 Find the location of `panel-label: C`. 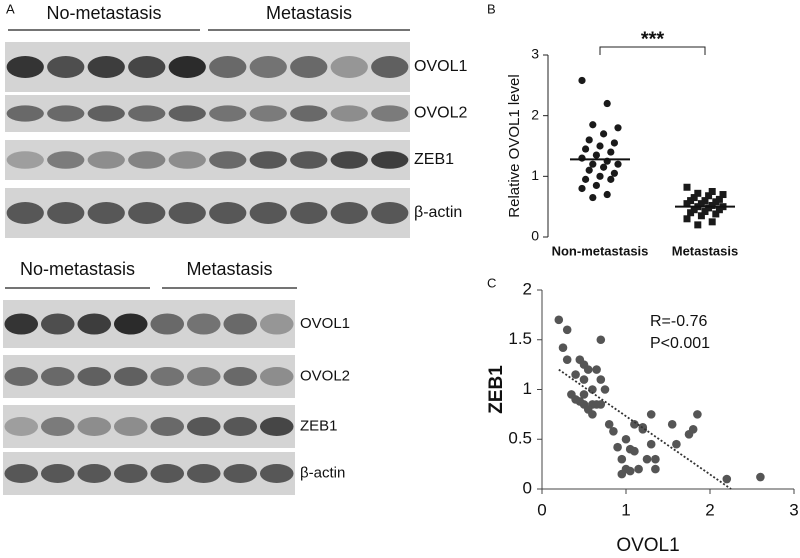

panel-label: C is located at coordinates (491, 282).